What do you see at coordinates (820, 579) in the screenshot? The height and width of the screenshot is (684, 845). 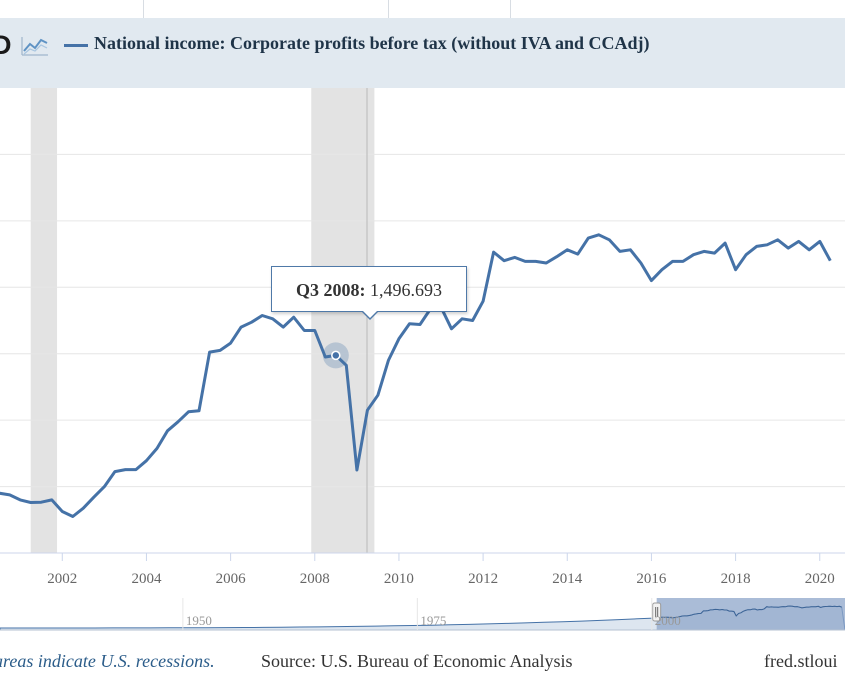 I see `x-tick-label: 2020` at bounding box center [820, 579].